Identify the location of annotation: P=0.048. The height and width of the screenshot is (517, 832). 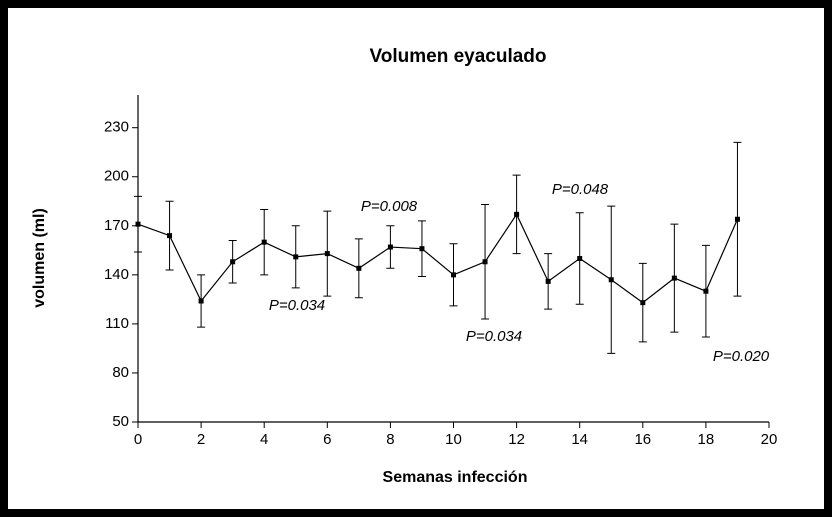
(580, 189).